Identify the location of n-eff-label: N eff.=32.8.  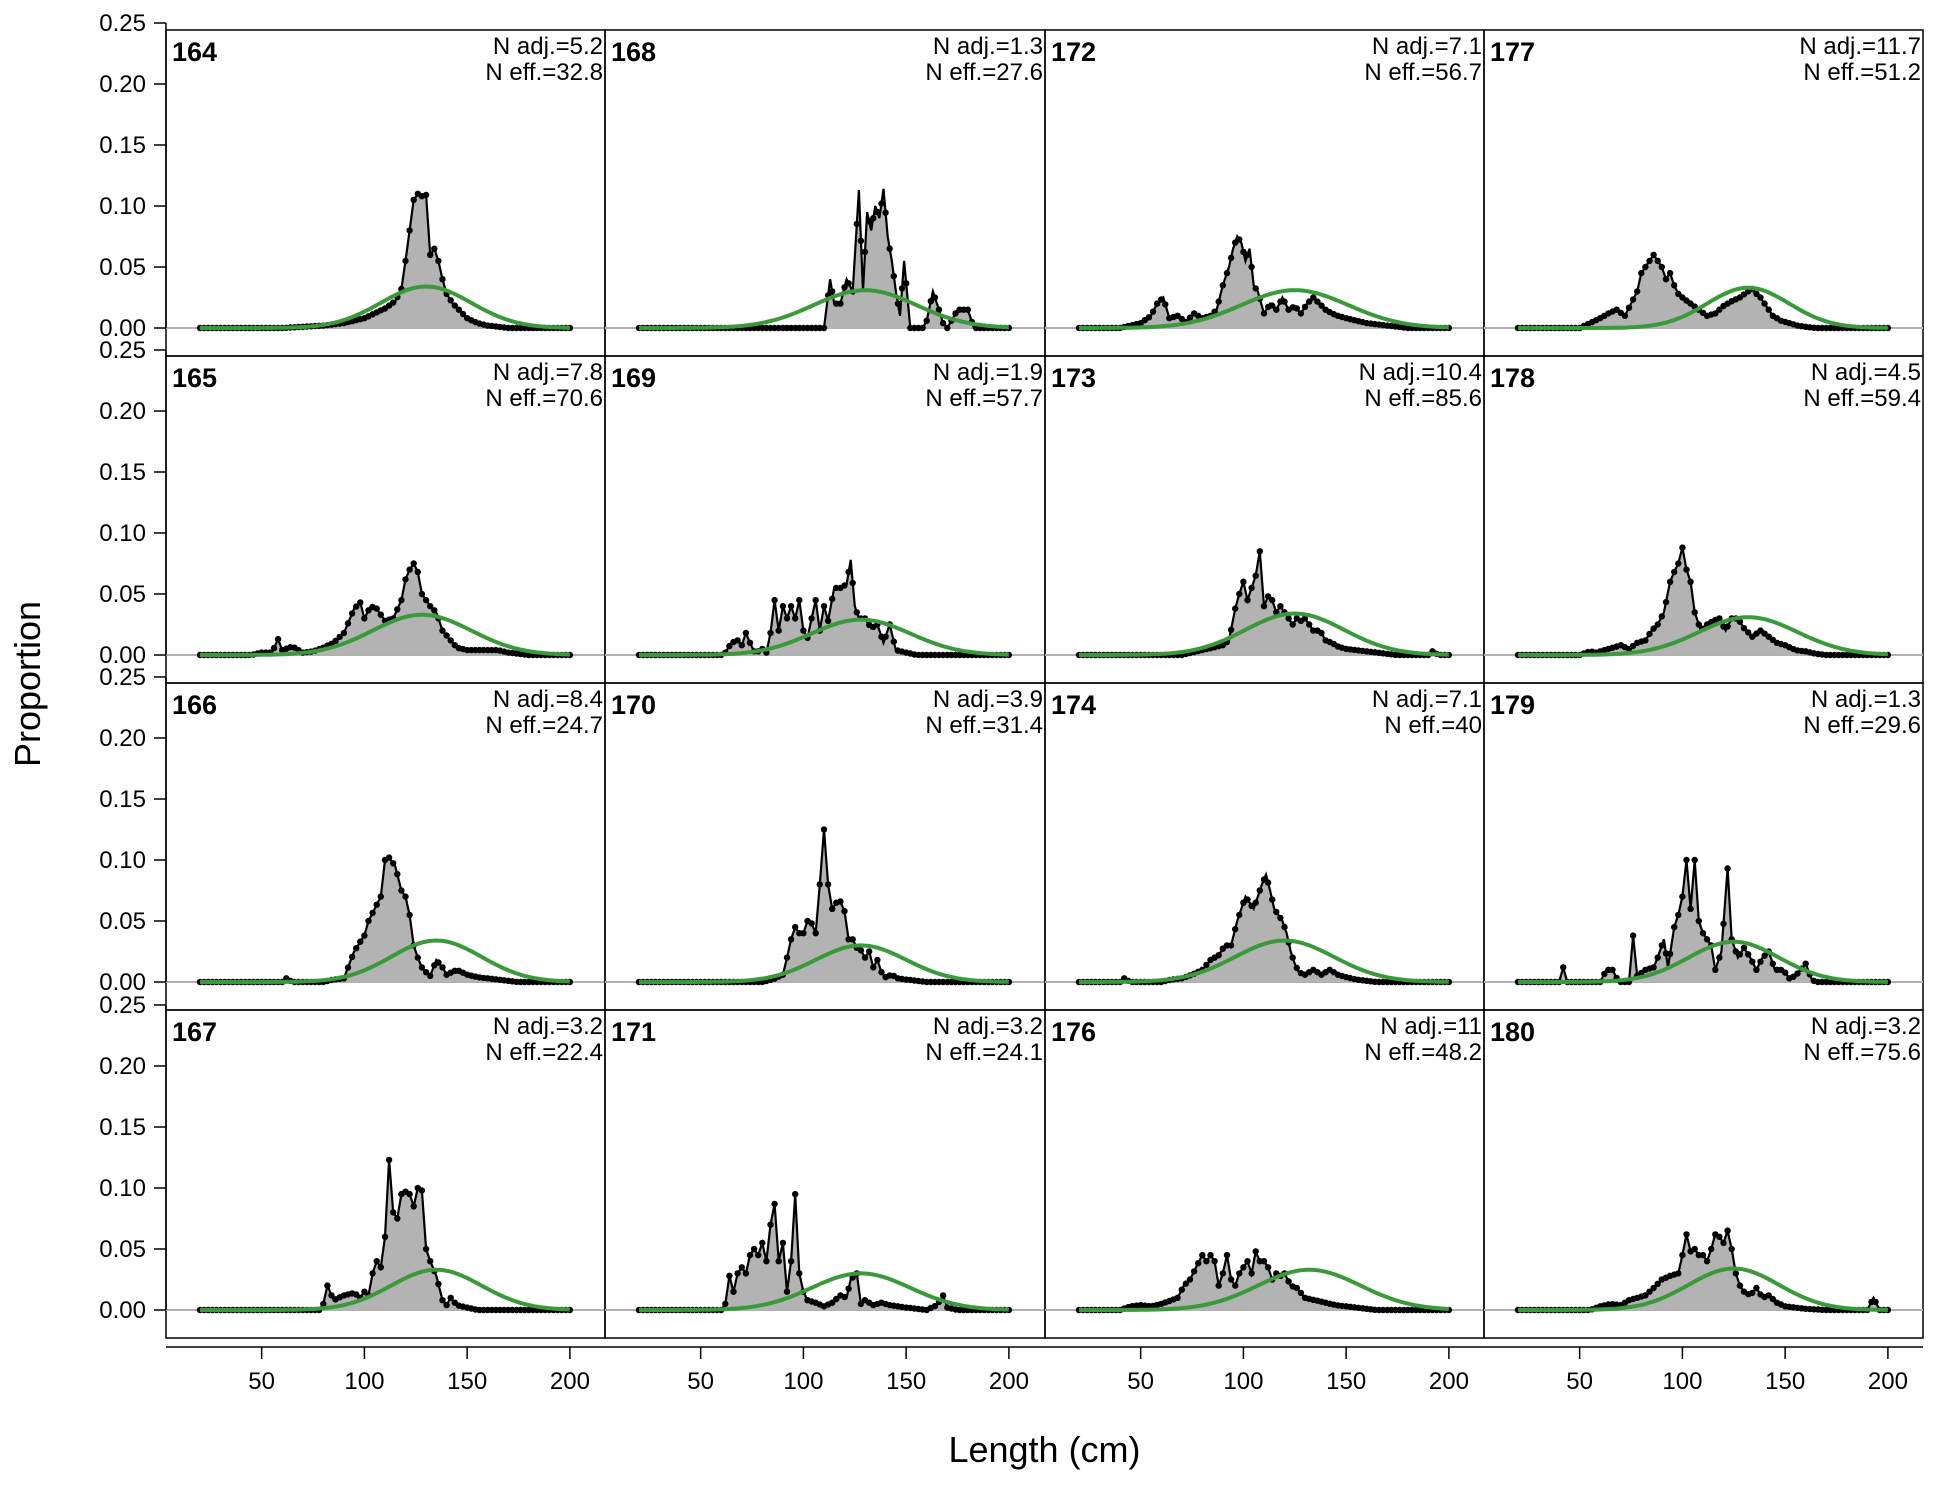
(544, 72).